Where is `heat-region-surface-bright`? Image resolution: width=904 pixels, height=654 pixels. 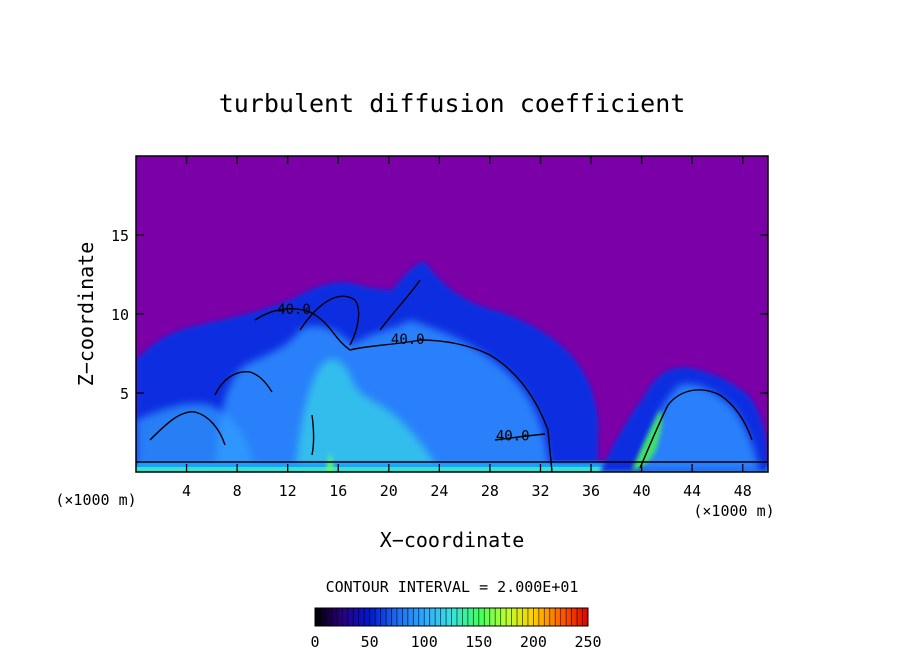
heat-region-surface-bright is located at coordinates (452, 469).